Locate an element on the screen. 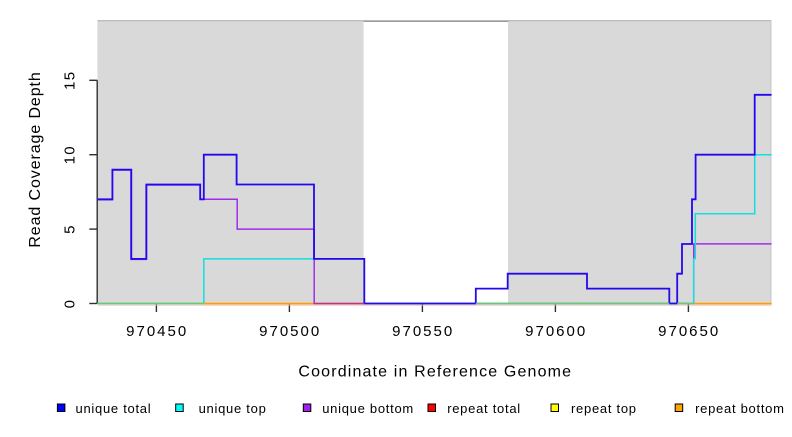 The height and width of the screenshot is (437, 792). svg-text: unique top is located at coordinates (233, 408).